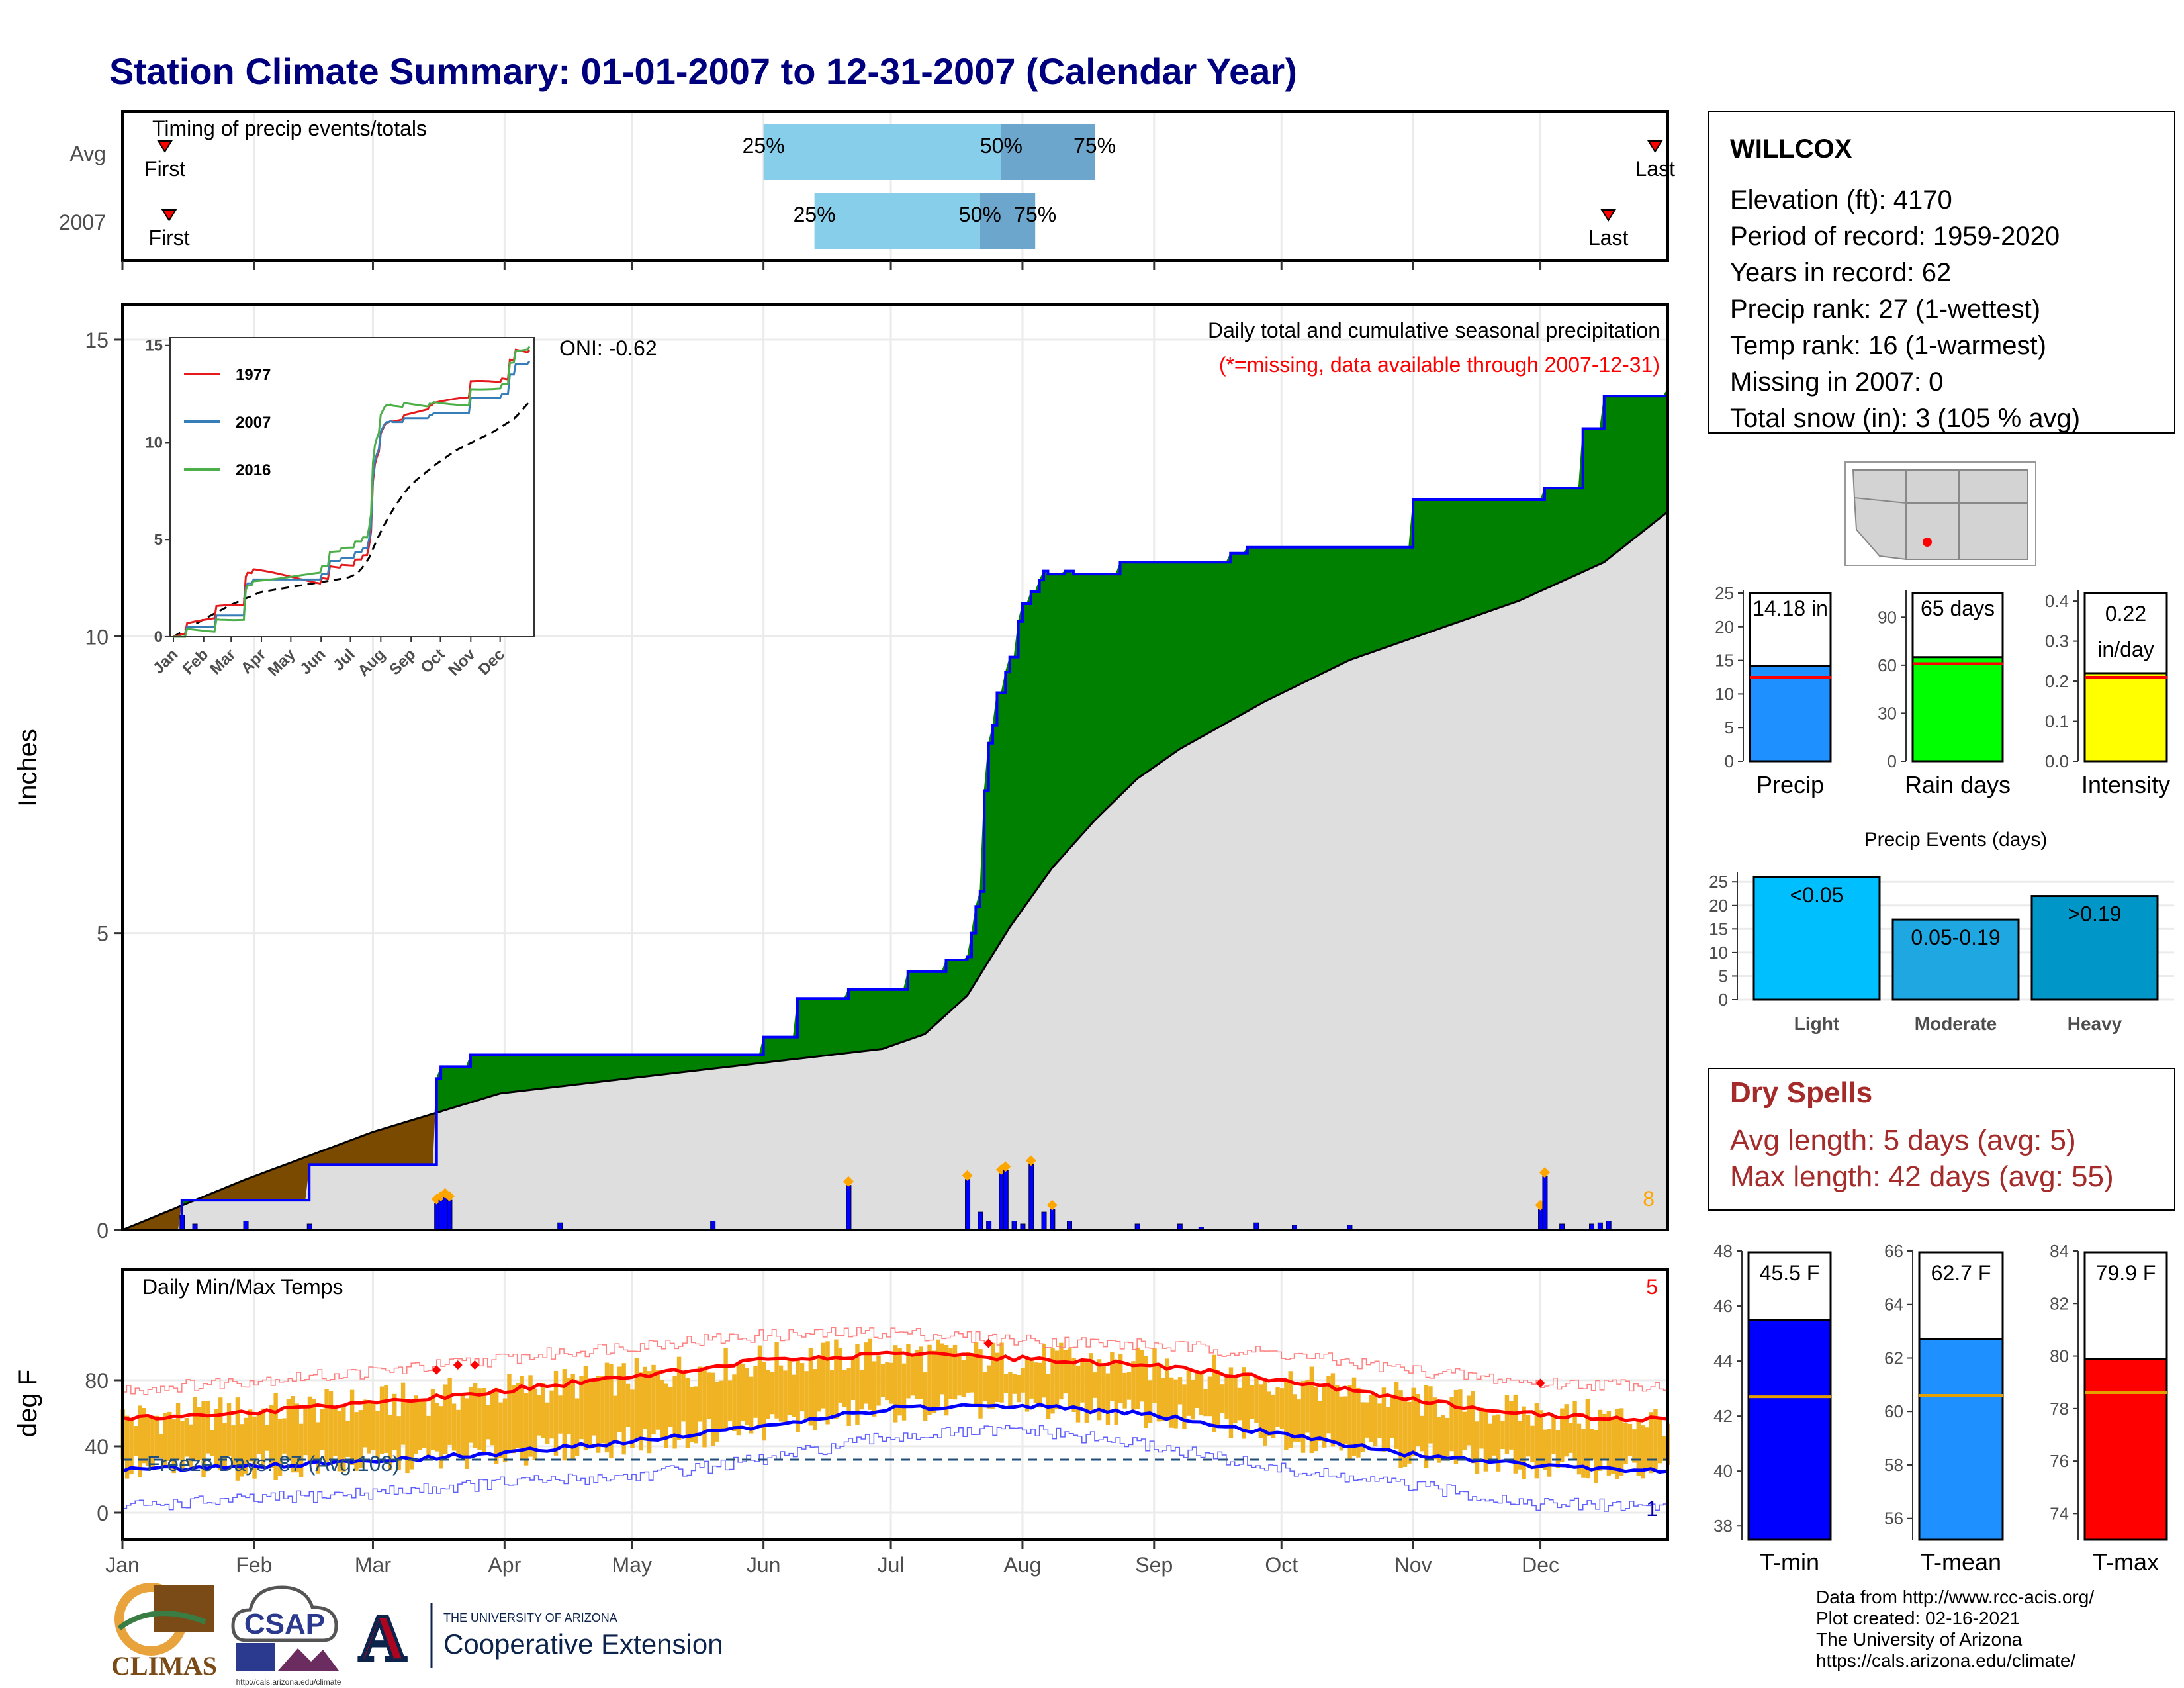  Describe the element at coordinates (892, 1565) in the screenshot. I see `month-label-jul: Jul` at that location.